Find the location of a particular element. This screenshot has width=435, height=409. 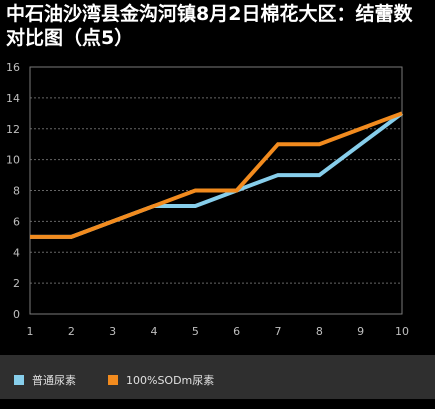

x-tick-label: 4 is located at coordinates (154, 331).